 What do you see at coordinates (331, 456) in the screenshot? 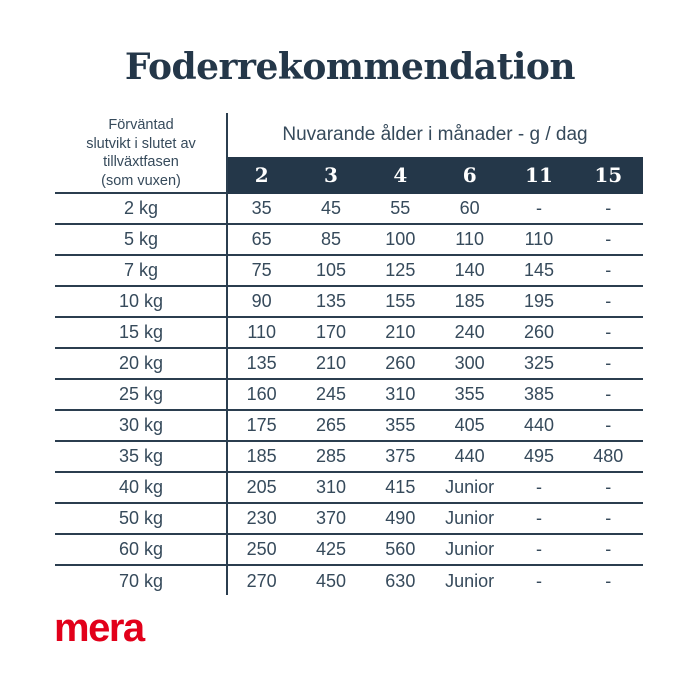
I see `table-cell: 285` at bounding box center [331, 456].